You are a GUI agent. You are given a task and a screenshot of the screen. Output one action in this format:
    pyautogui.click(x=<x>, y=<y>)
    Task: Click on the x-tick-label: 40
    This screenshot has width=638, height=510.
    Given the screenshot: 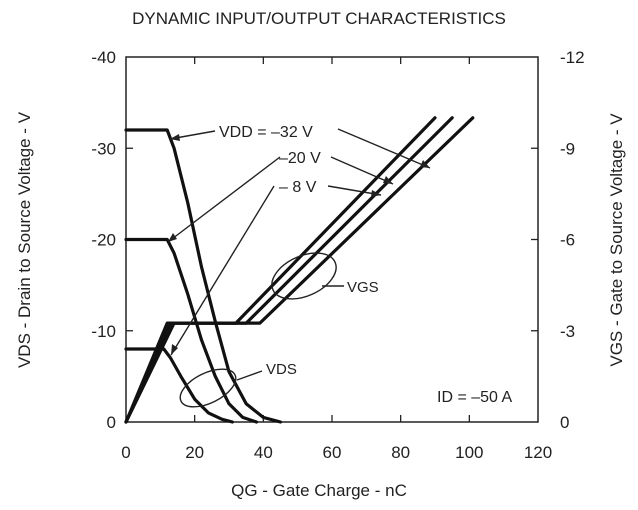 What is the action you would take?
    pyautogui.click(x=263, y=452)
    